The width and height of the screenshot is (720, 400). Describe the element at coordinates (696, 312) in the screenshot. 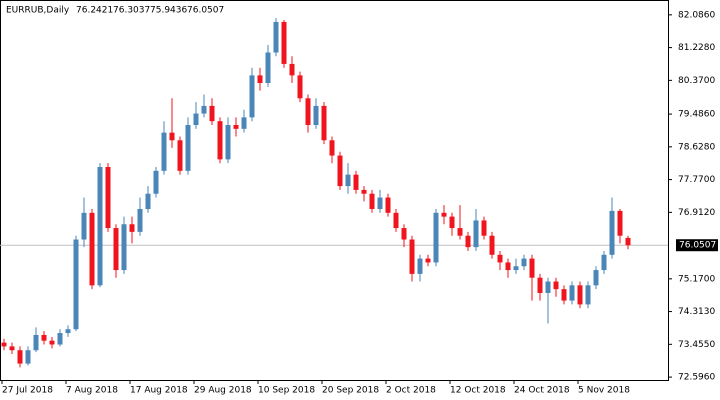

I see `y-tick-label: 74.3130` at that location.